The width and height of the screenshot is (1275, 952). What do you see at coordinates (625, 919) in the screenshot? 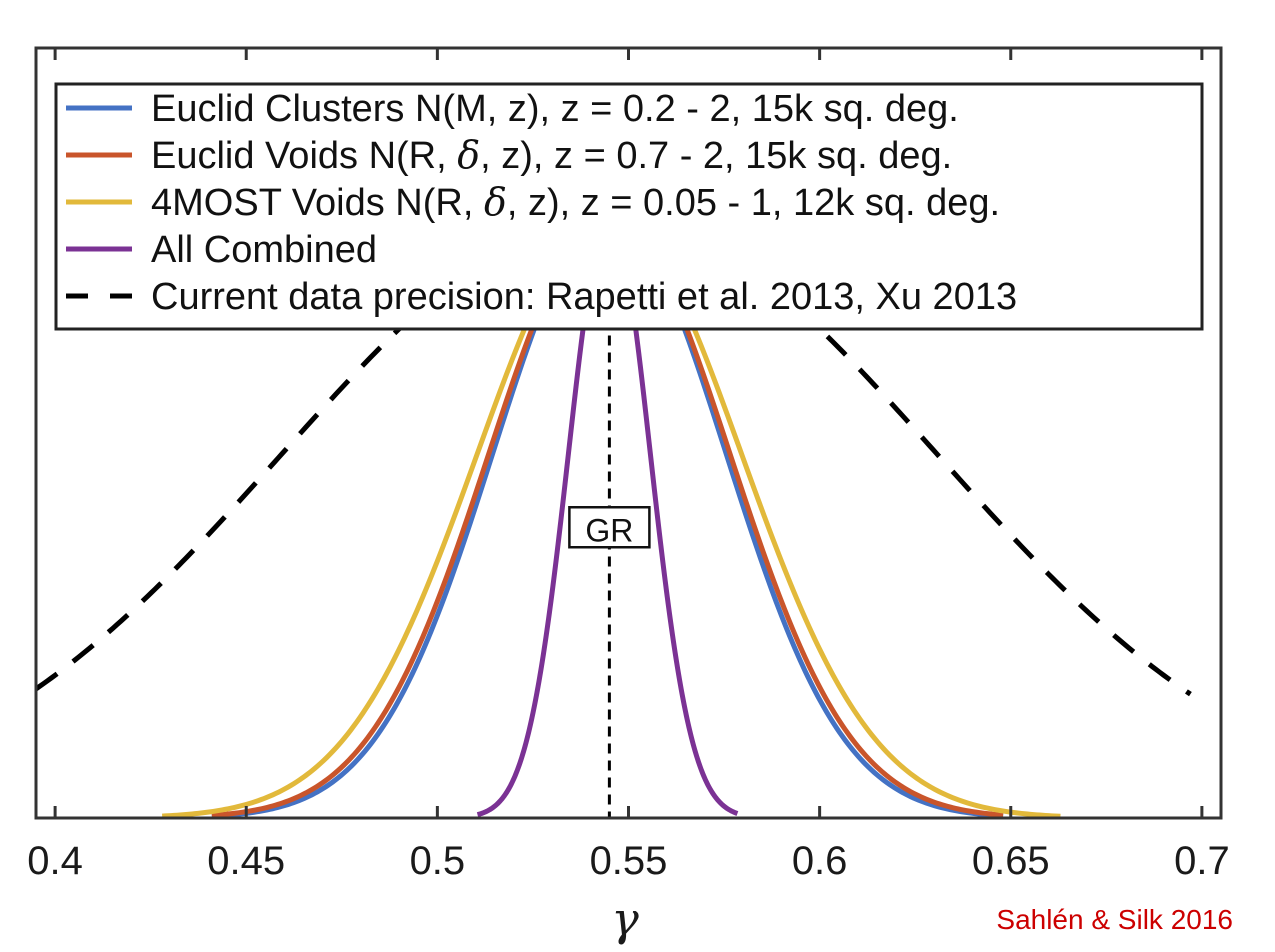
I see `x-axis-label: γ` at bounding box center [625, 919].